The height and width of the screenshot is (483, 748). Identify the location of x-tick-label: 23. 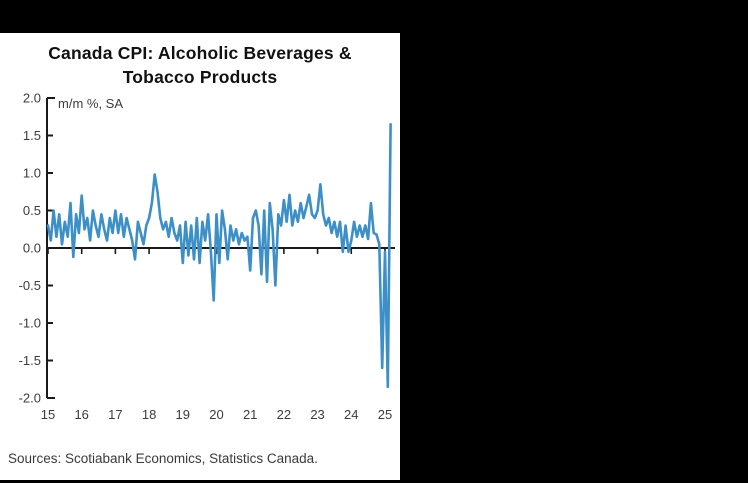
(317, 414).